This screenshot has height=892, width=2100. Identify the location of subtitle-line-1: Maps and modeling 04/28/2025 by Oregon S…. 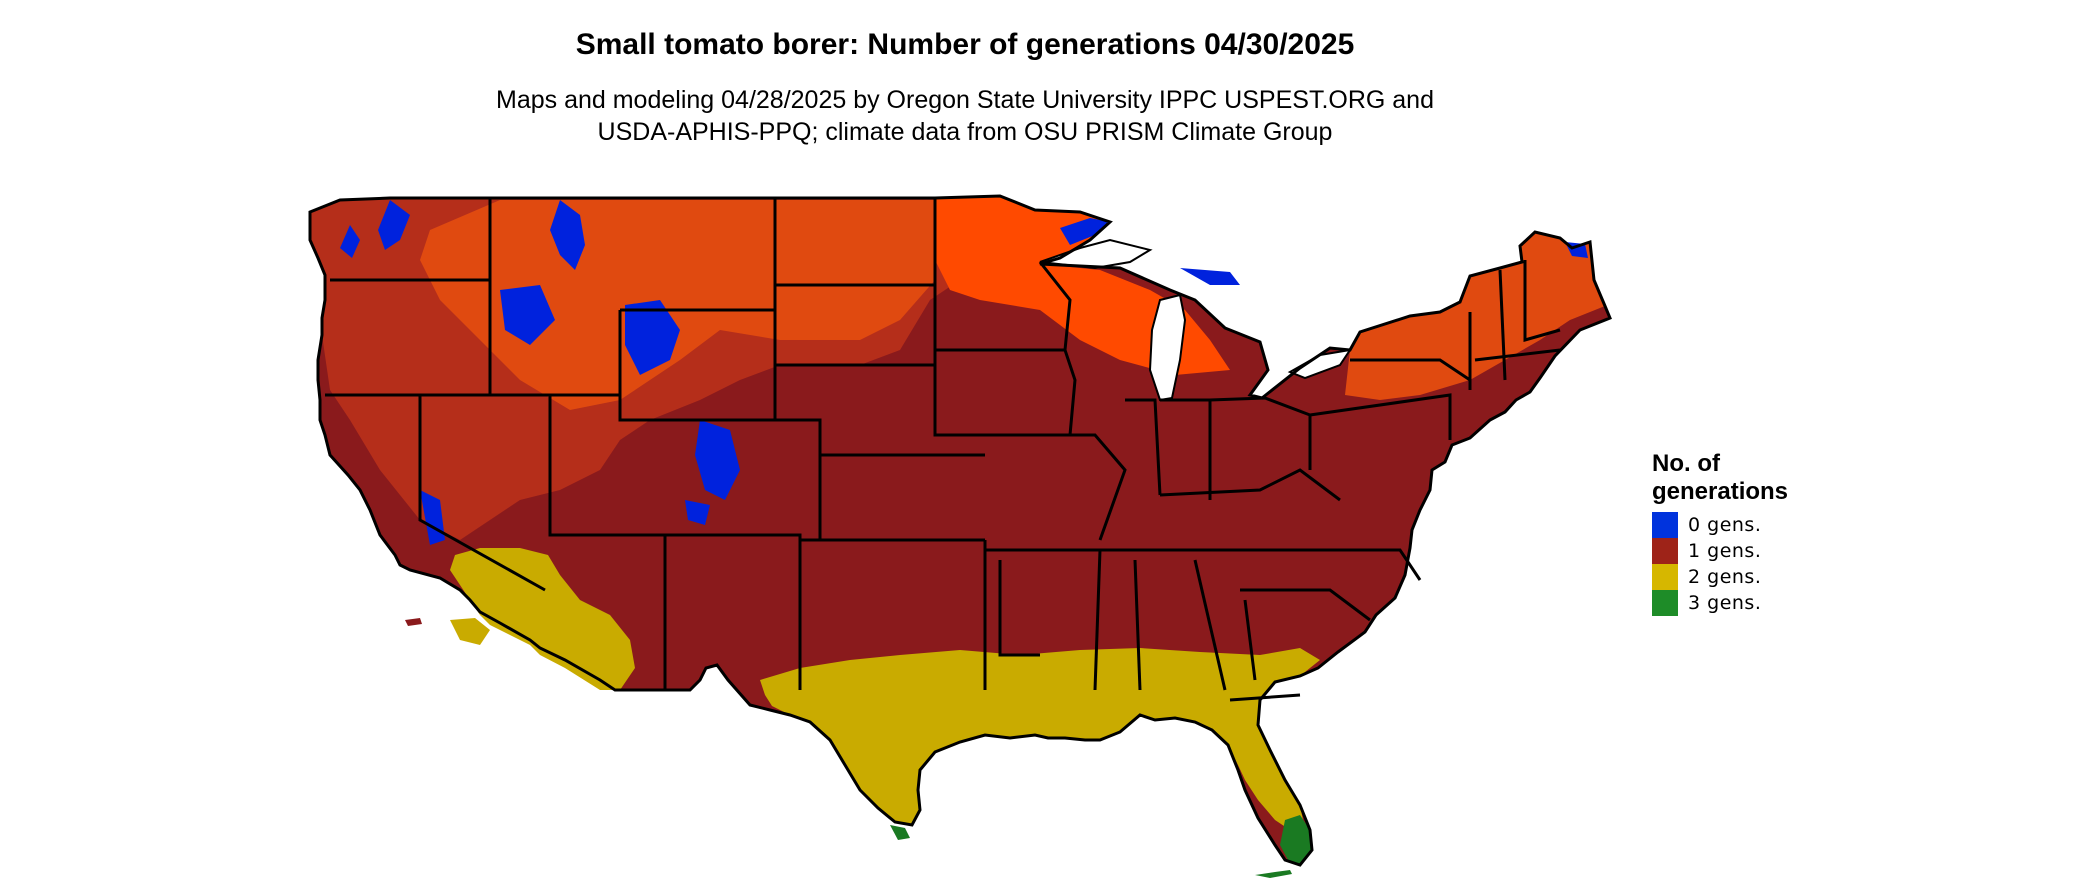
(965, 100).